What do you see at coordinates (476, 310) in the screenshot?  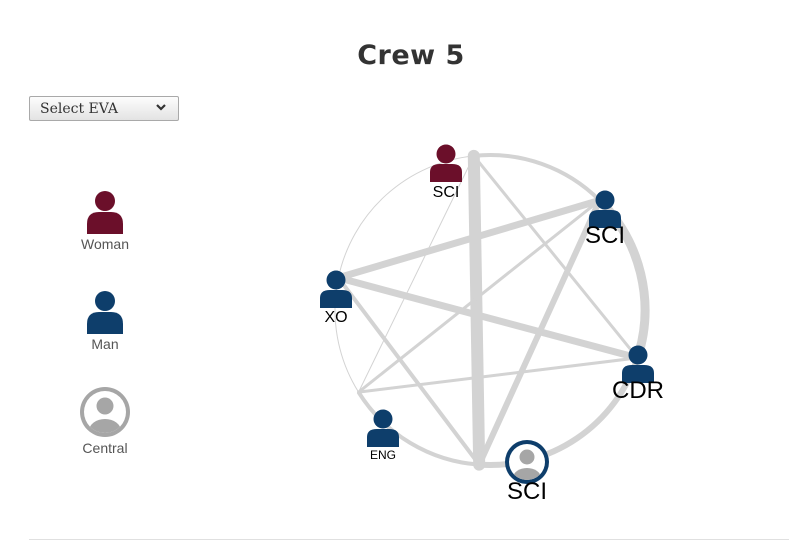 I see `edge-sci-top-sci-bottom` at bounding box center [476, 310].